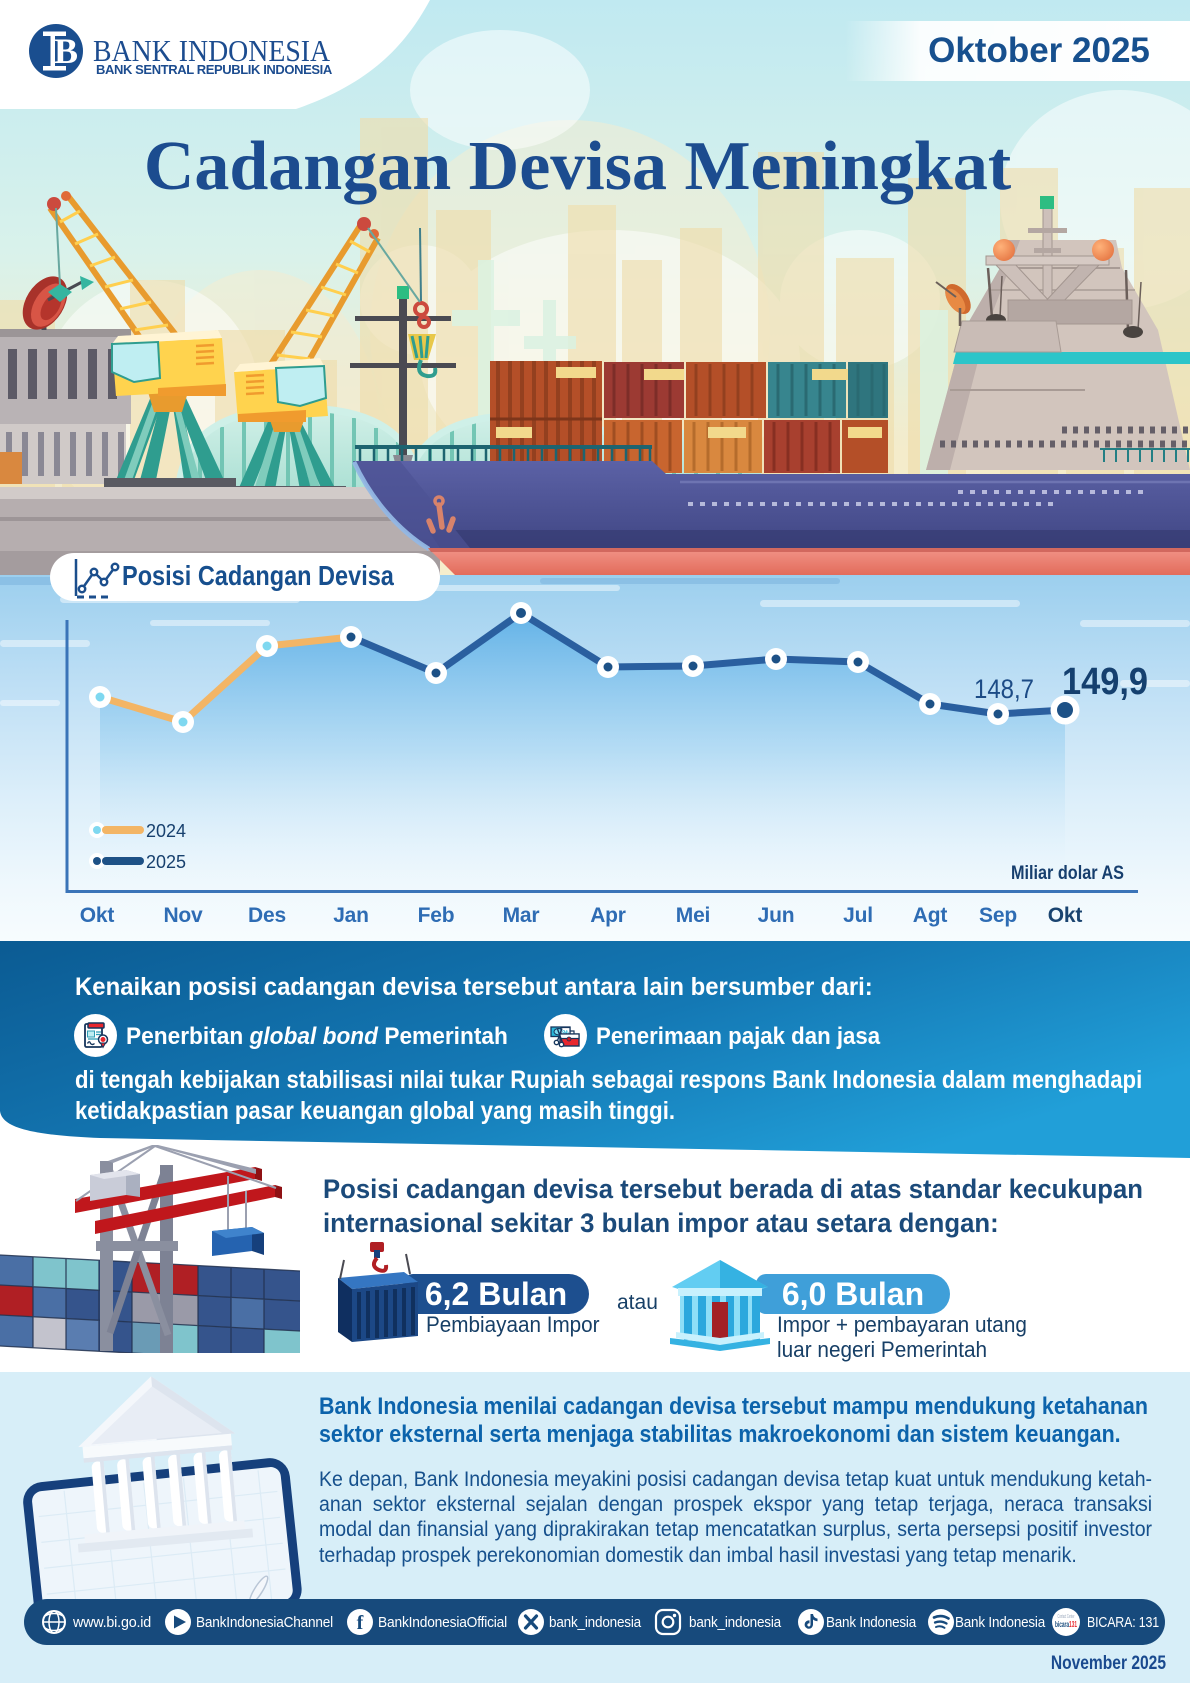 The height and width of the screenshot is (1683, 1190). I want to click on svg-text: Feb, so click(436, 915).